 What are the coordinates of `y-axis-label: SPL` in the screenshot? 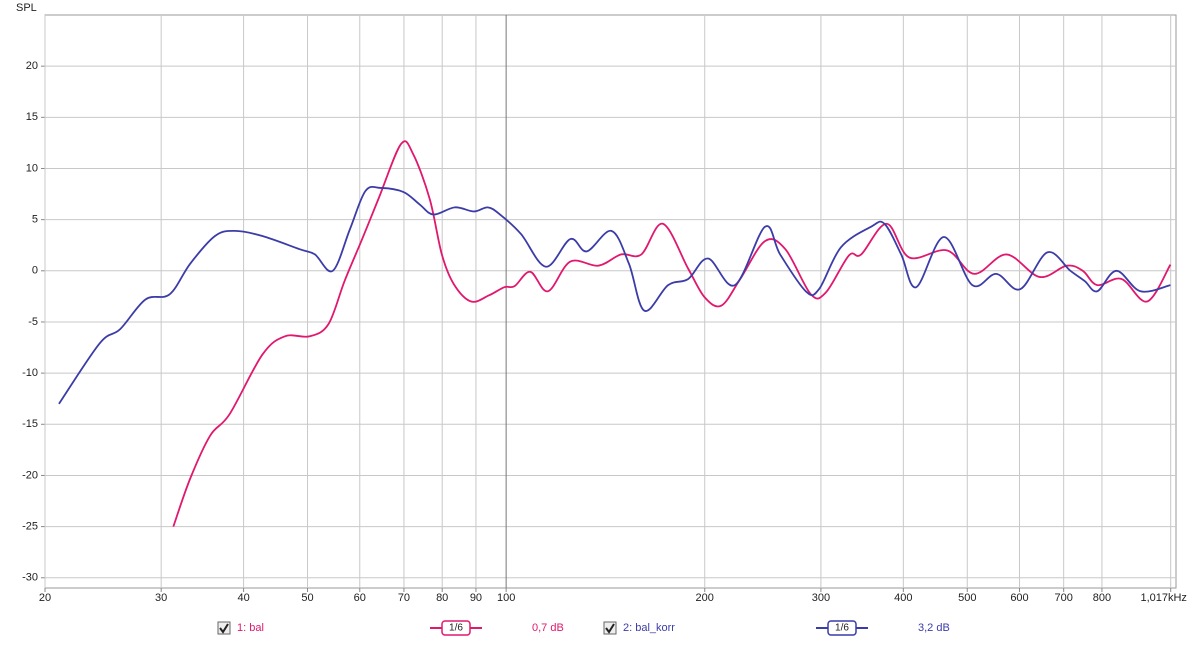 It's located at (26, 8).